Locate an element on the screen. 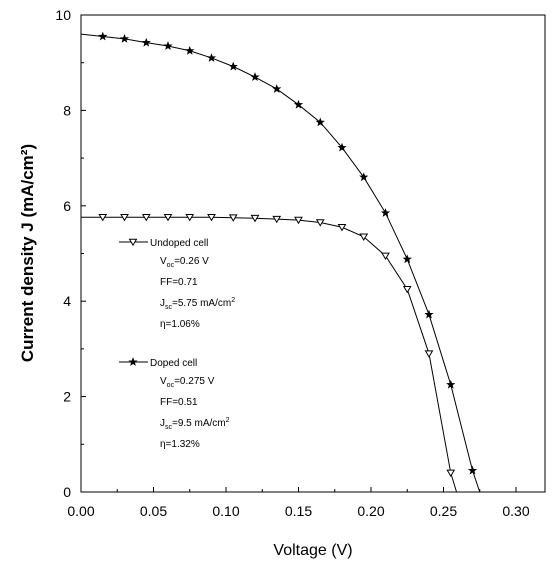 This screenshot has height=563, width=554. y-tick-label: 8 is located at coordinates (67, 110).